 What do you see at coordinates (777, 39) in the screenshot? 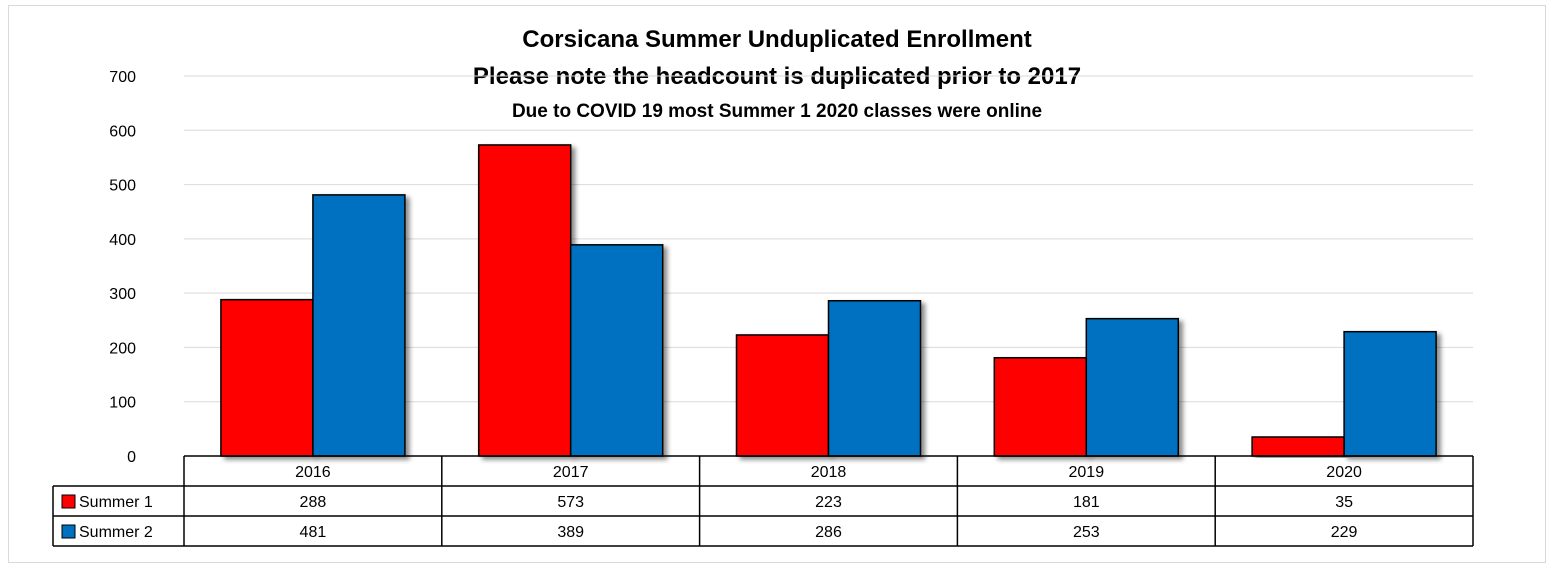
I see `chart-title: Corsicana Summer Unduplicated Enrollment` at bounding box center [777, 39].